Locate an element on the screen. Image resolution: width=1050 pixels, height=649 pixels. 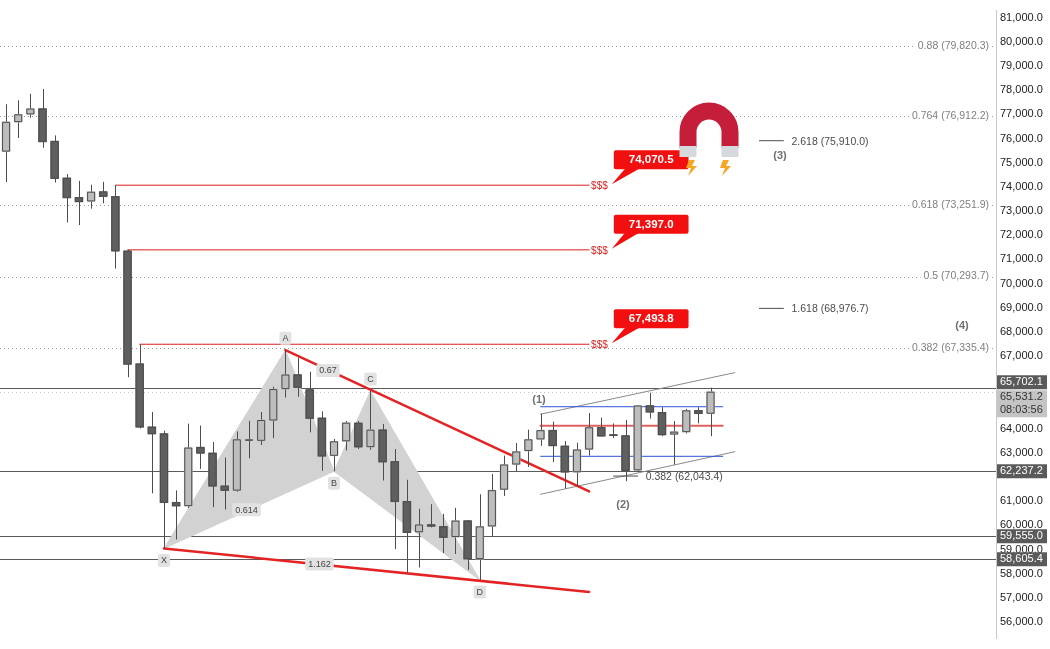
y-tick-label: 71,000.0 is located at coordinates (1021, 258).